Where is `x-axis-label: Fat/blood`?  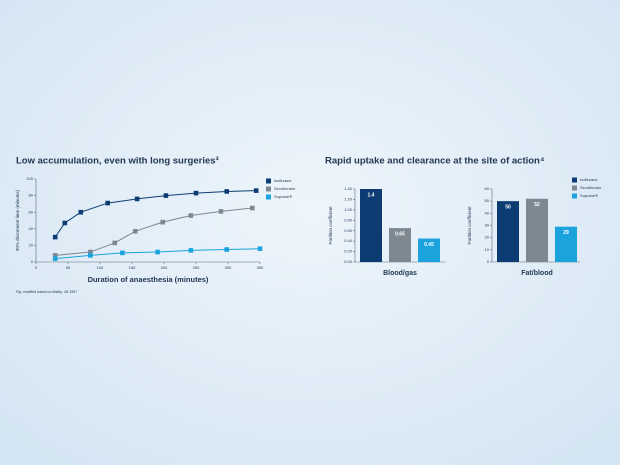
x-axis-label: Fat/blood is located at coordinates (537, 273).